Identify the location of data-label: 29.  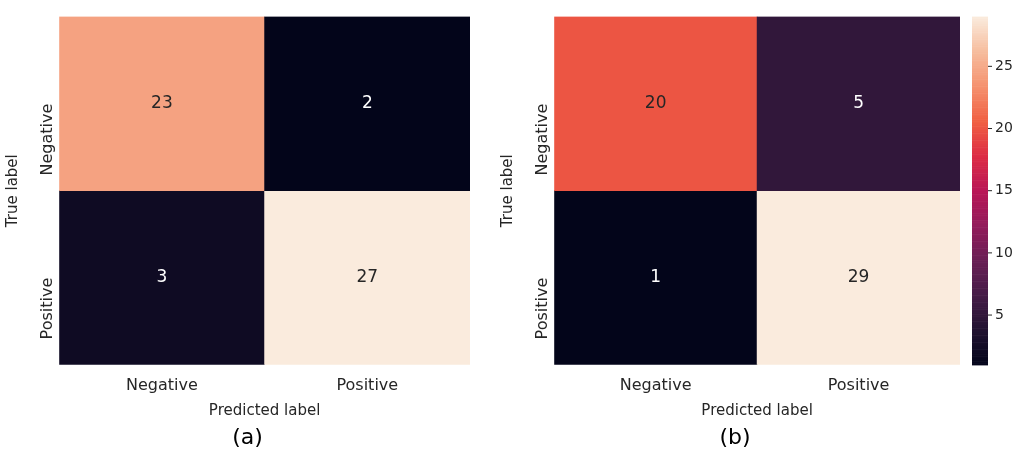
(858, 276).